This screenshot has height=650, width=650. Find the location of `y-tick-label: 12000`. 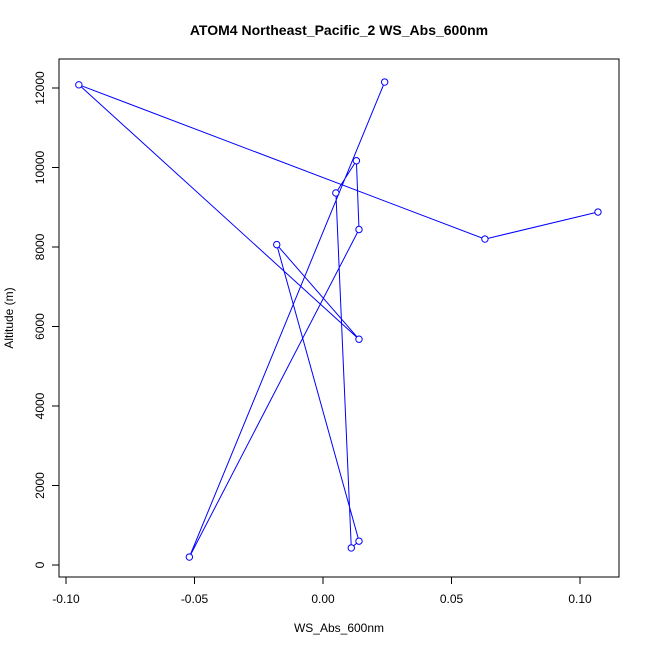

y-tick-label: 12000 is located at coordinates (40, 88).